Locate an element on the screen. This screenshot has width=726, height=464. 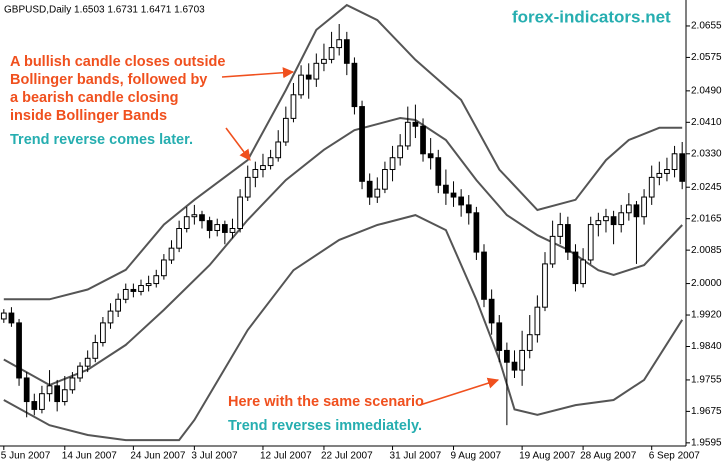
y-tick-label: 1.9840 is located at coordinates (706, 346).